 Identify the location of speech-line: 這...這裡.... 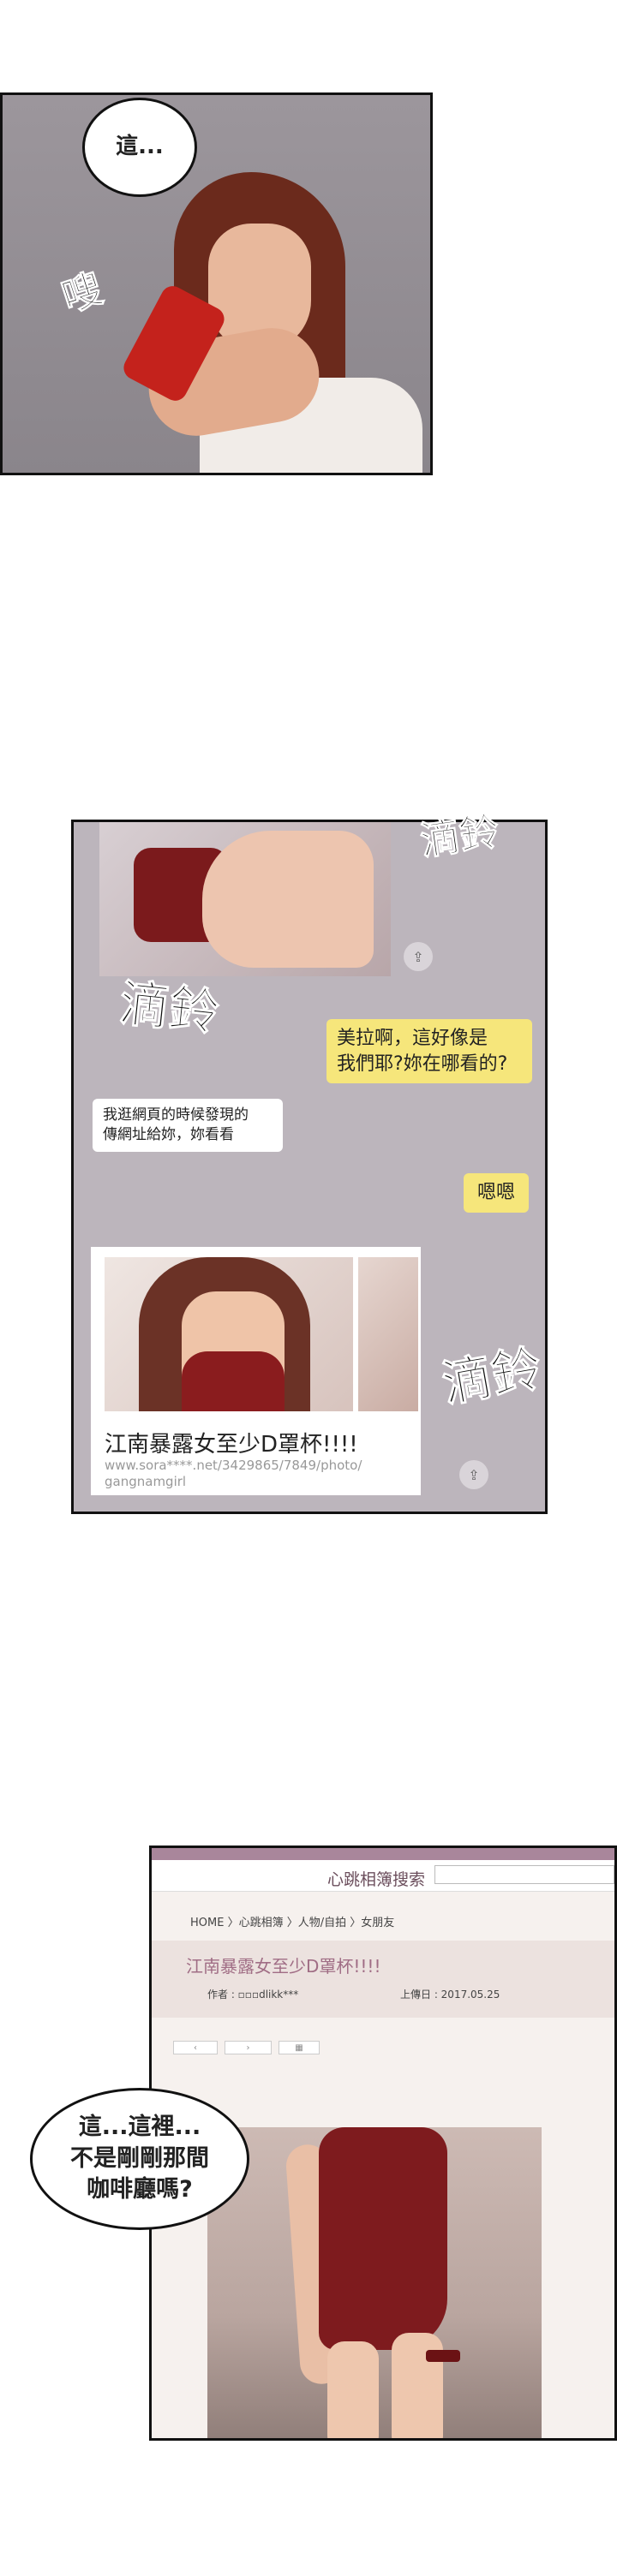
(139, 2127).